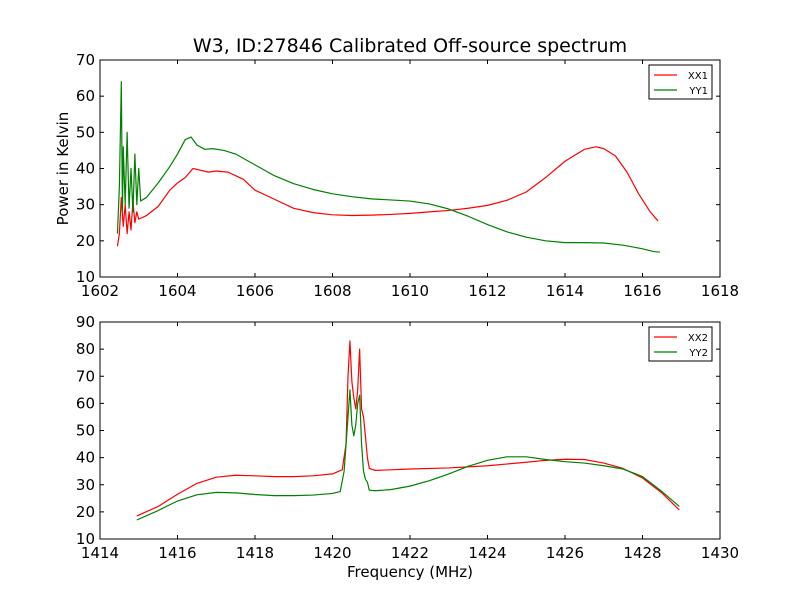 Image resolution: width=800 pixels, height=600 pixels. What do you see at coordinates (487, 291) in the screenshot?
I see `x-tick-label: 1612` at bounding box center [487, 291].